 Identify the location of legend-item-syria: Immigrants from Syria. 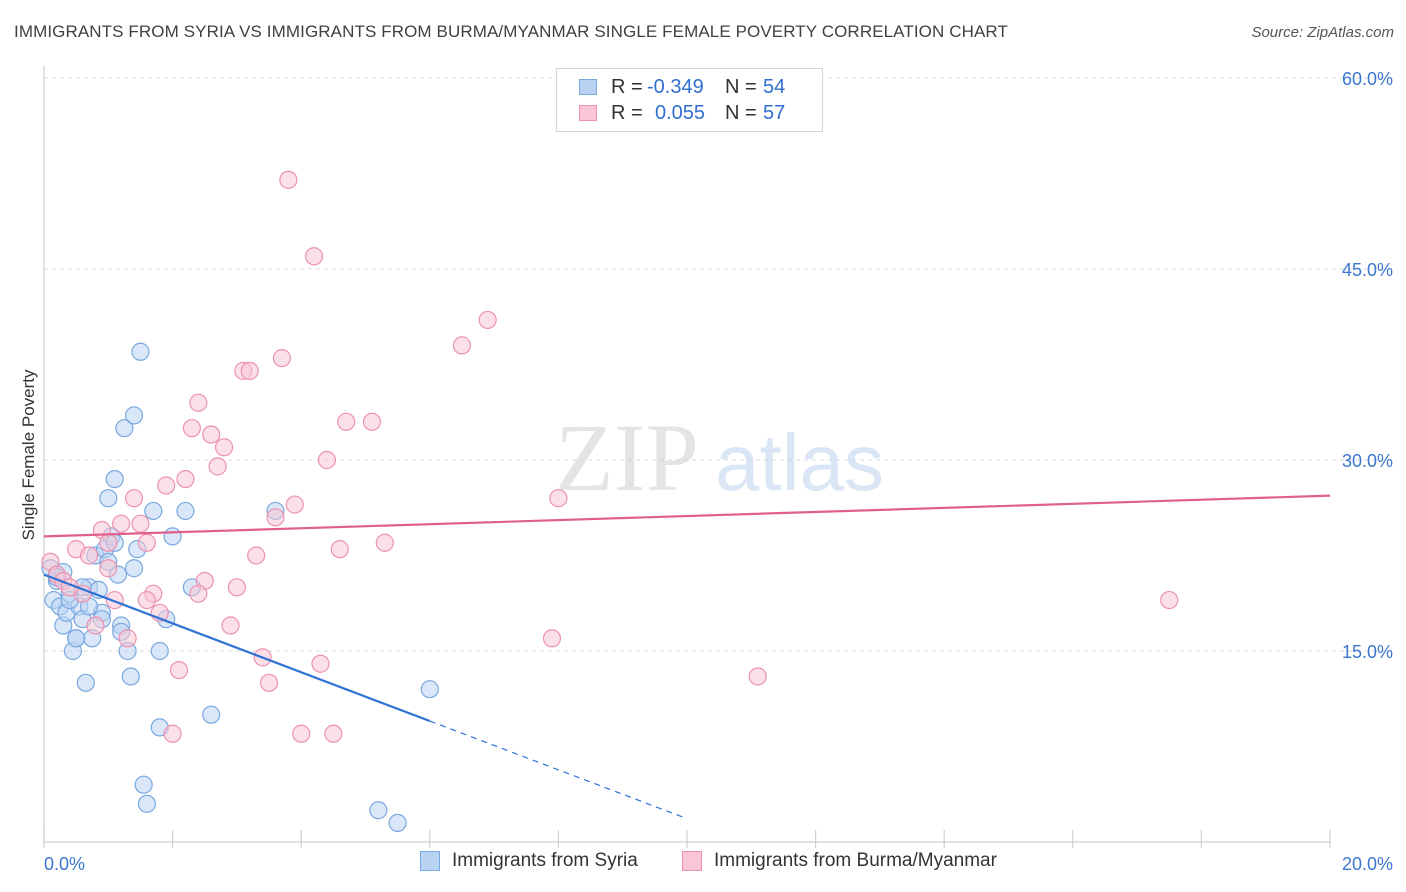
(529, 861).